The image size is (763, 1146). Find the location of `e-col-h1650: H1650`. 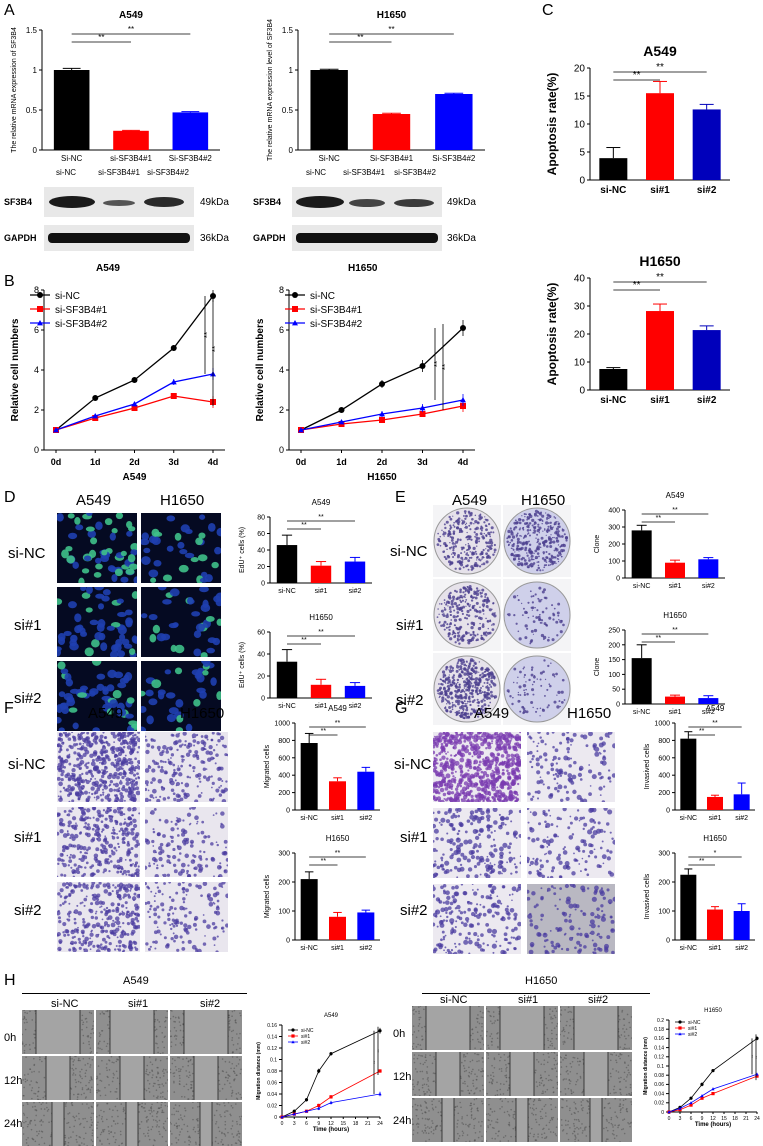

e-col-h1650: H1650 is located at coordinates (543, 500).